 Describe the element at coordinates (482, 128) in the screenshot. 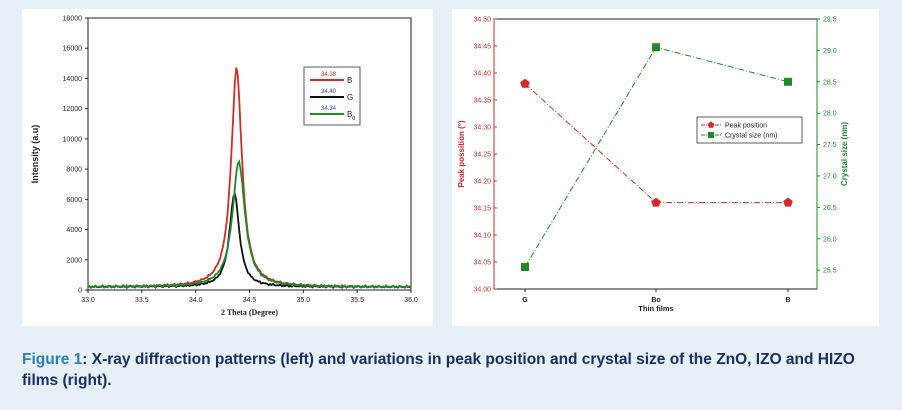

I see `left-tick-label: 34.30` at that location.